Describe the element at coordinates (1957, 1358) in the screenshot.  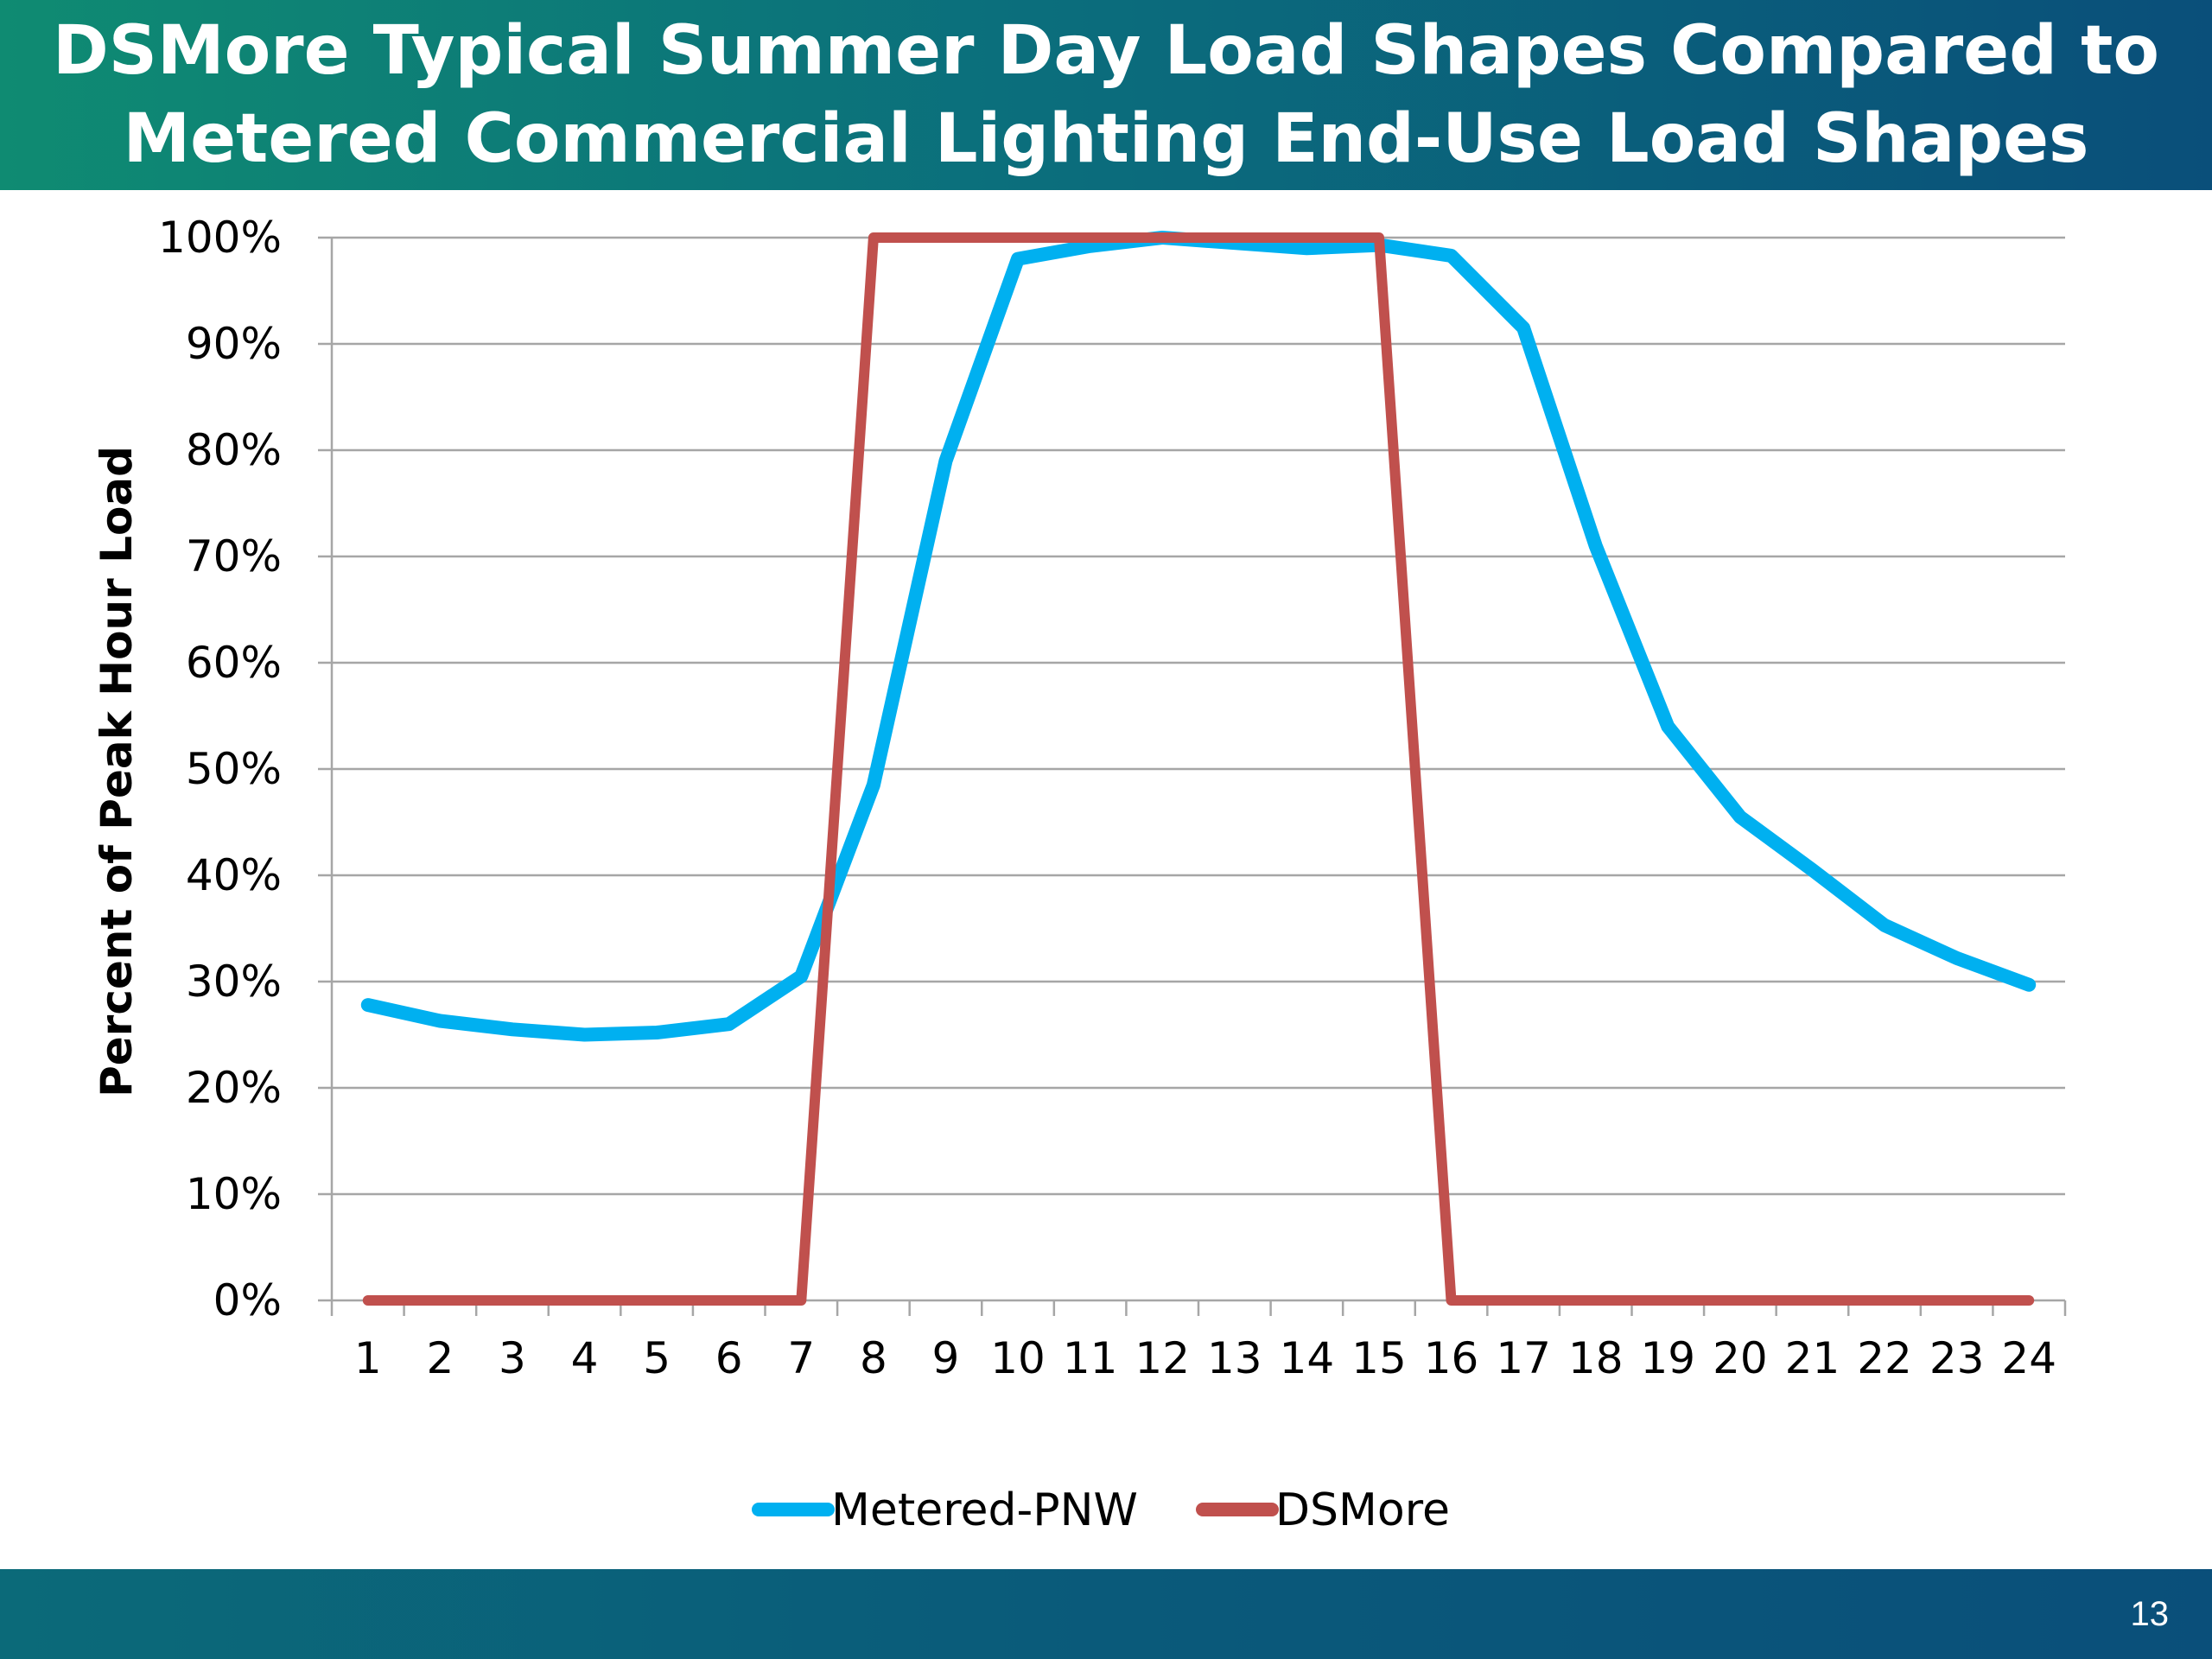
I see `x-tick-label: 23` at that location.